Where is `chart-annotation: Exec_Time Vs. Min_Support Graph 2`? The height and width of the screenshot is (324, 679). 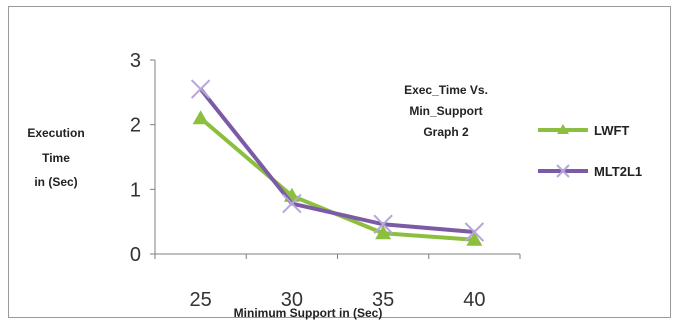 chart-annotation: Exec_Time Vs. Min_Support Graph 2 is located at coordinates (446, 111).